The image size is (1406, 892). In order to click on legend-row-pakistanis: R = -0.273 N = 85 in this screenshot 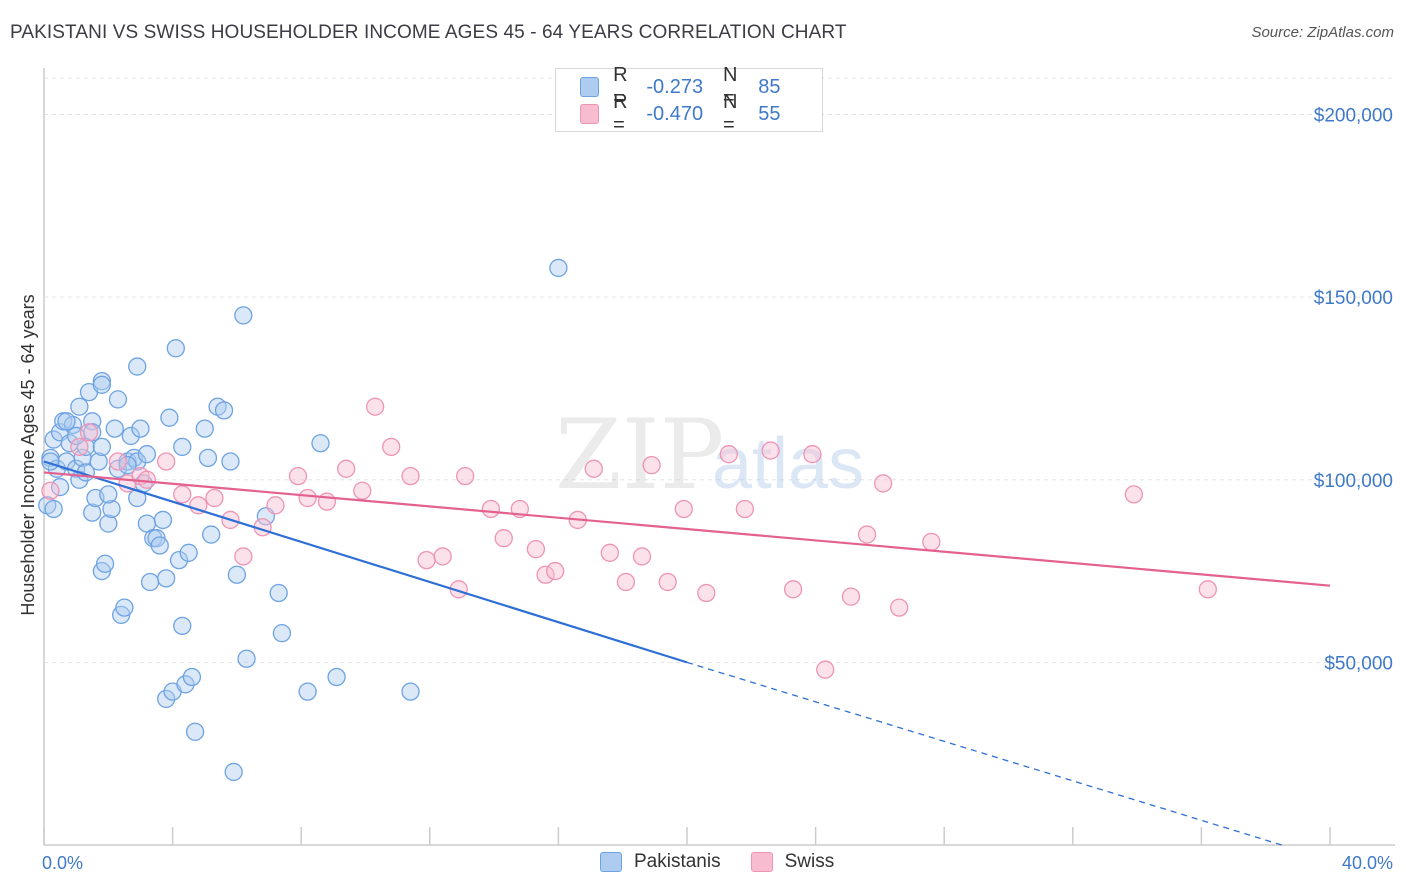, I will do `click(703, 86)`.